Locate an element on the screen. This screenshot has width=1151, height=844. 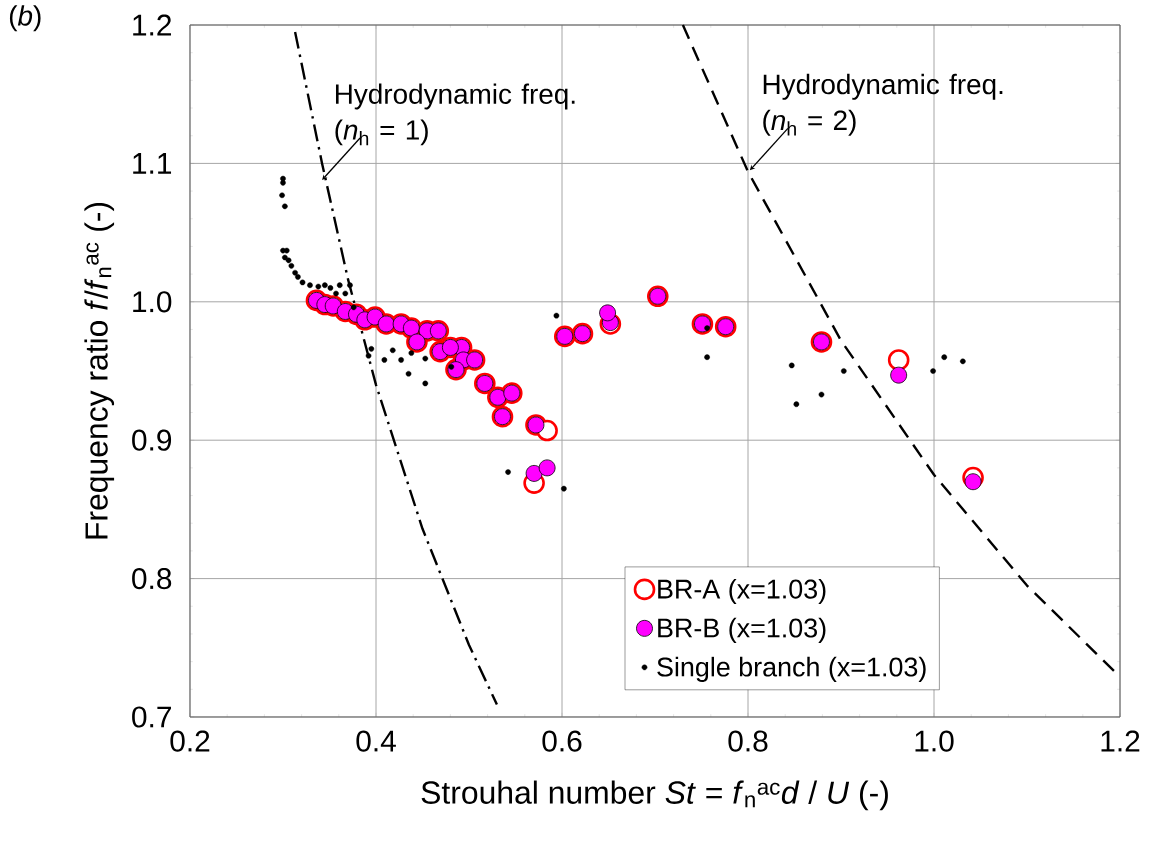
y-axis-title: Frequency ratio f/f$_{n}$$^{ac}$ (-) is located at coordinates (99, 370).